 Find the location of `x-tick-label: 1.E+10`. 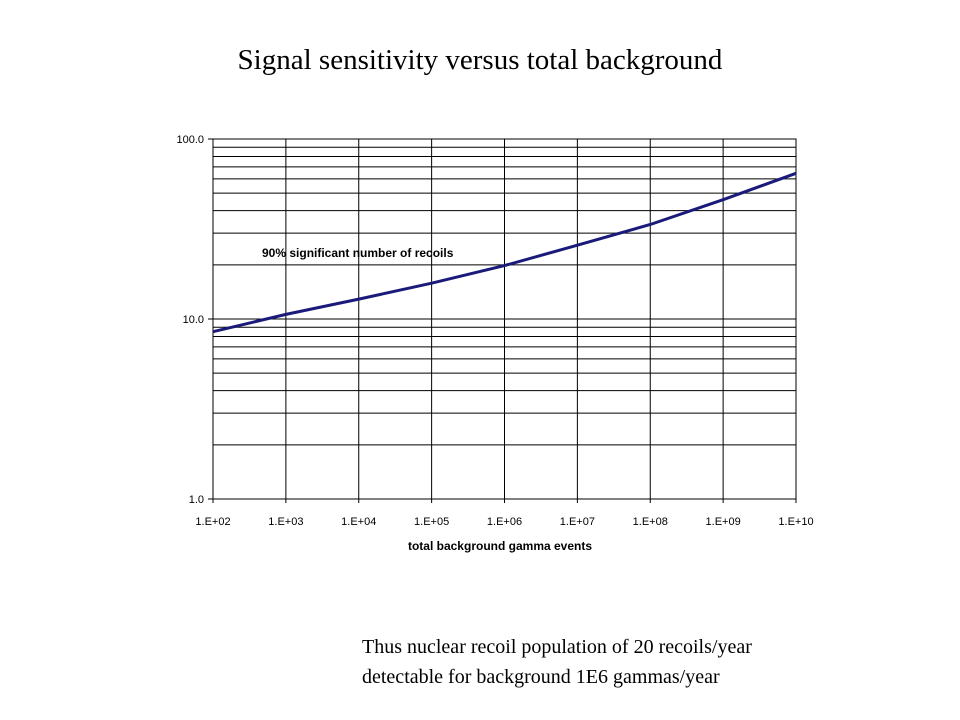

x-tick-label: 1.E+10 is located at coordinates (795, 522).